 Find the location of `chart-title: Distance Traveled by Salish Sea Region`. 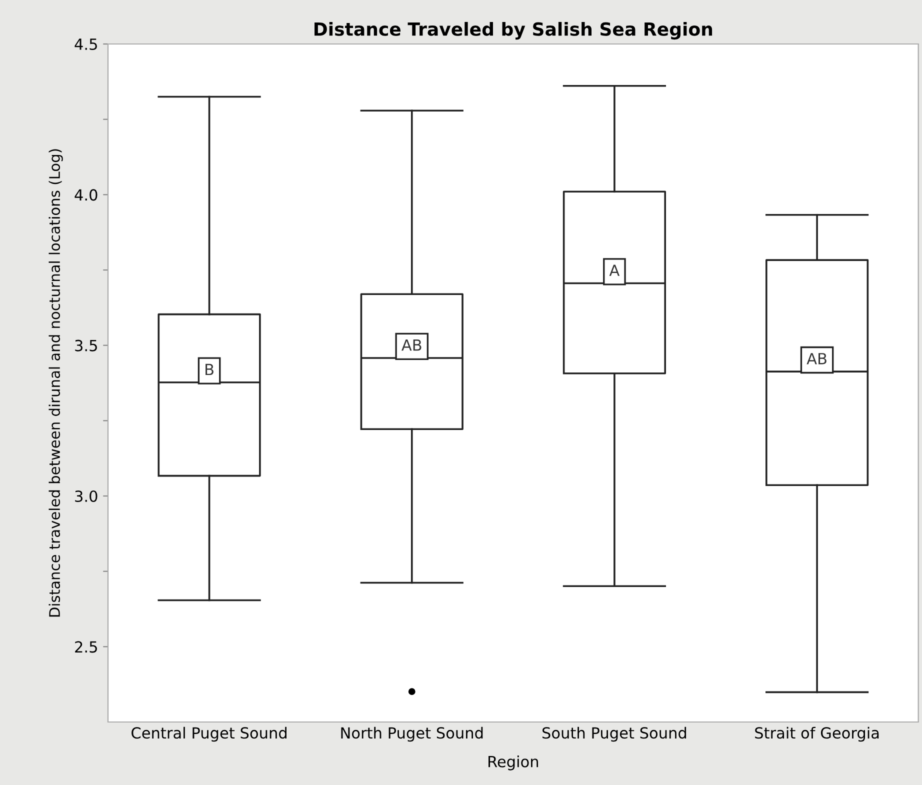

chart-title: Distance Traveled by Salish Sea Region is located at coordinates (513, 31).